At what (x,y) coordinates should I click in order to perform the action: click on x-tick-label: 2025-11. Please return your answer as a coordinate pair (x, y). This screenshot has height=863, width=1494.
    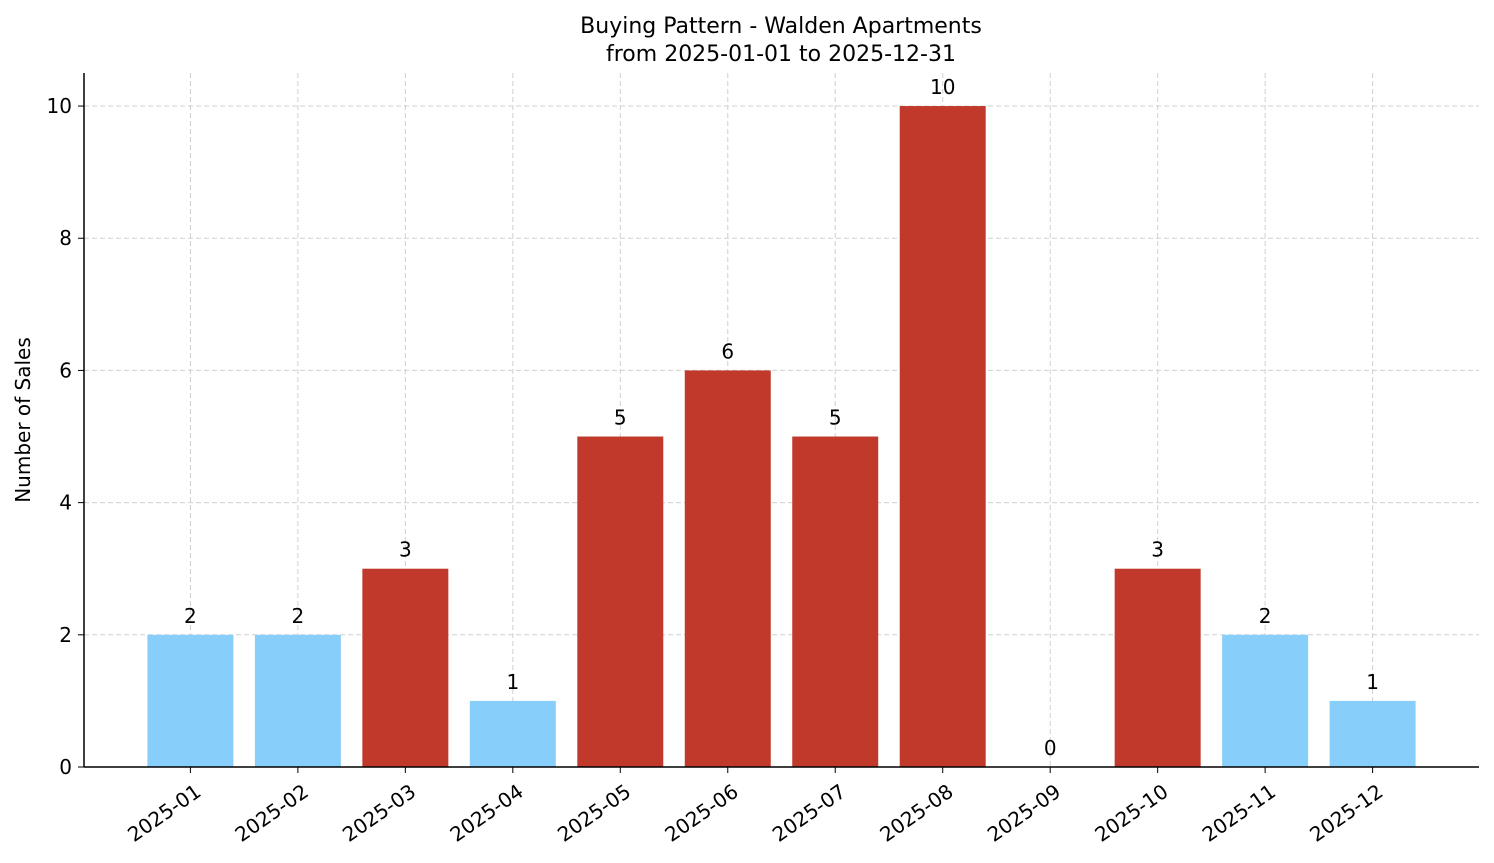
    Looking at the image, I should click on (1239, 813).